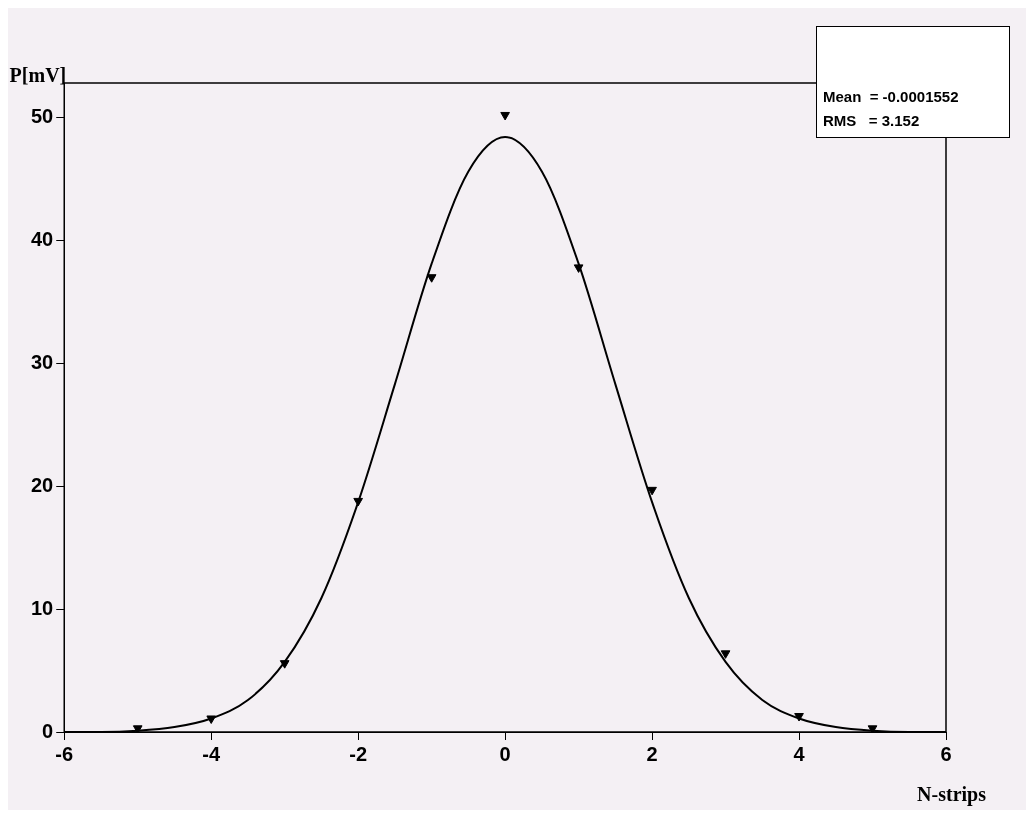  What do you see at coordinates (48, 730) in the screenshot?
I see `y-tick-label: 0` at bounding box center [48, 730].